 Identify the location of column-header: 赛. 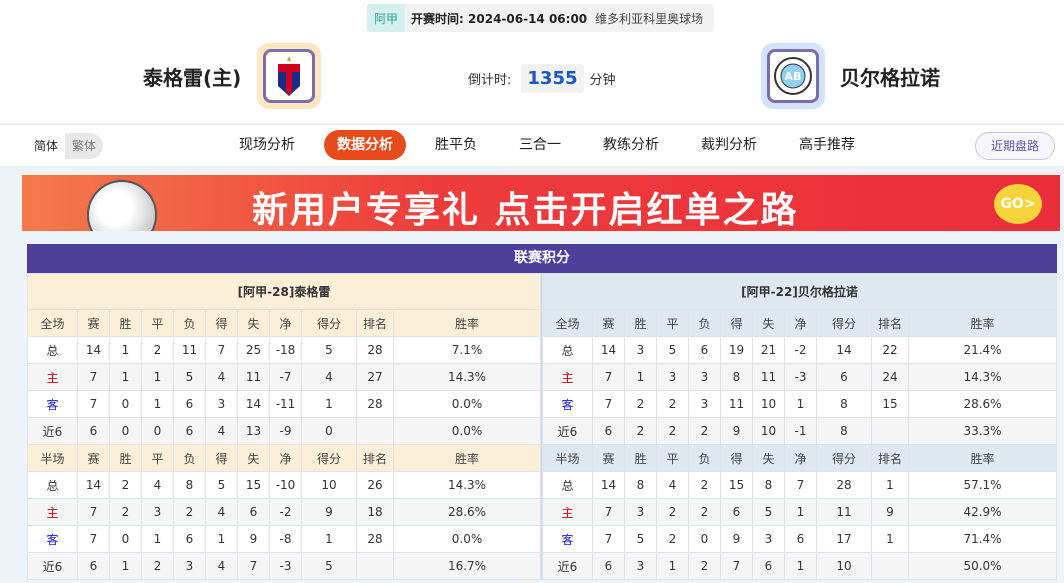
(608, 458).